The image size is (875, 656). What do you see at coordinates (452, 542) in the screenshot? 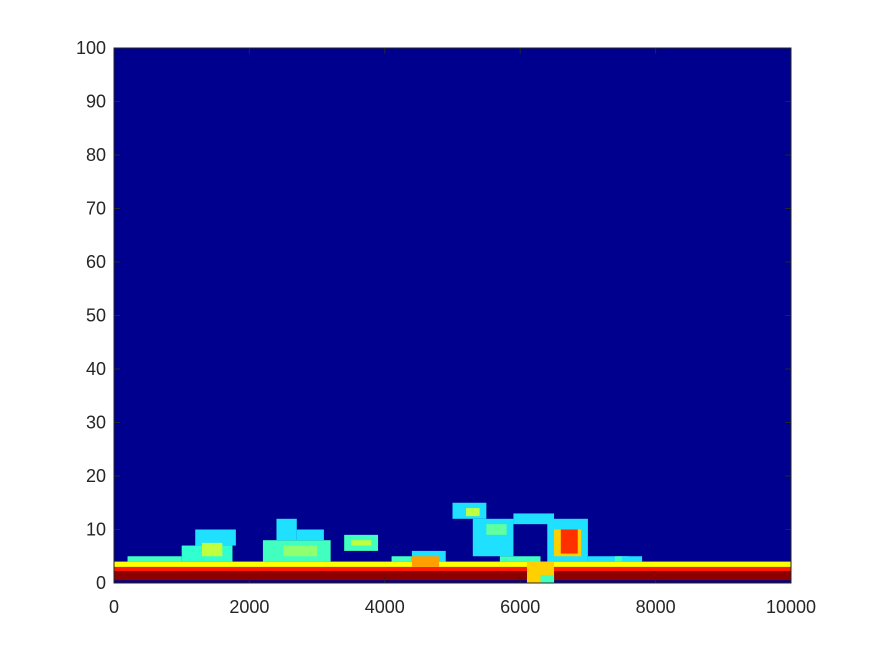
I see `heatmap-cells` at bounding box center [452, 542].